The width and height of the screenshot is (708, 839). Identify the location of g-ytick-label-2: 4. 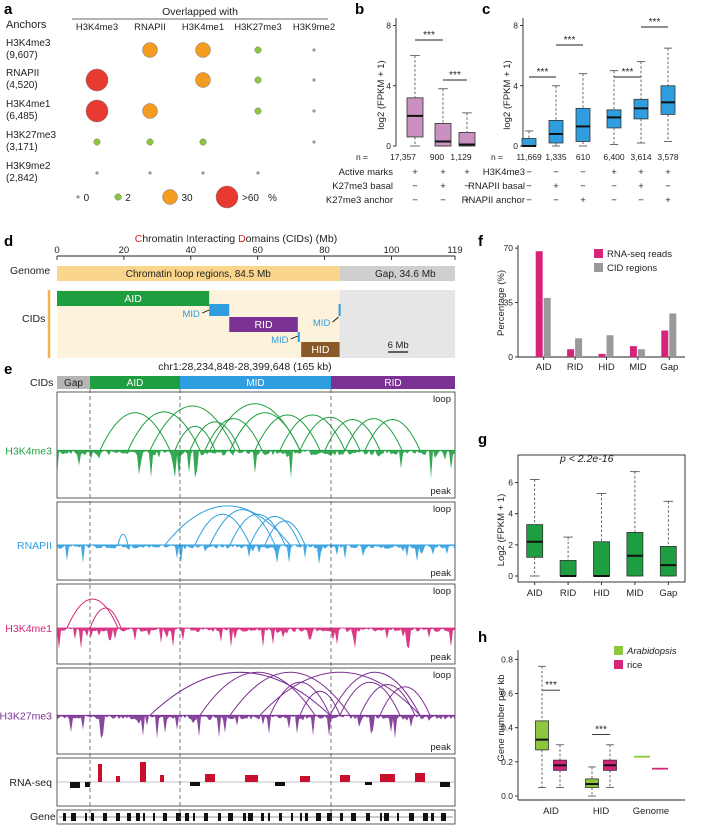
(510, 514).